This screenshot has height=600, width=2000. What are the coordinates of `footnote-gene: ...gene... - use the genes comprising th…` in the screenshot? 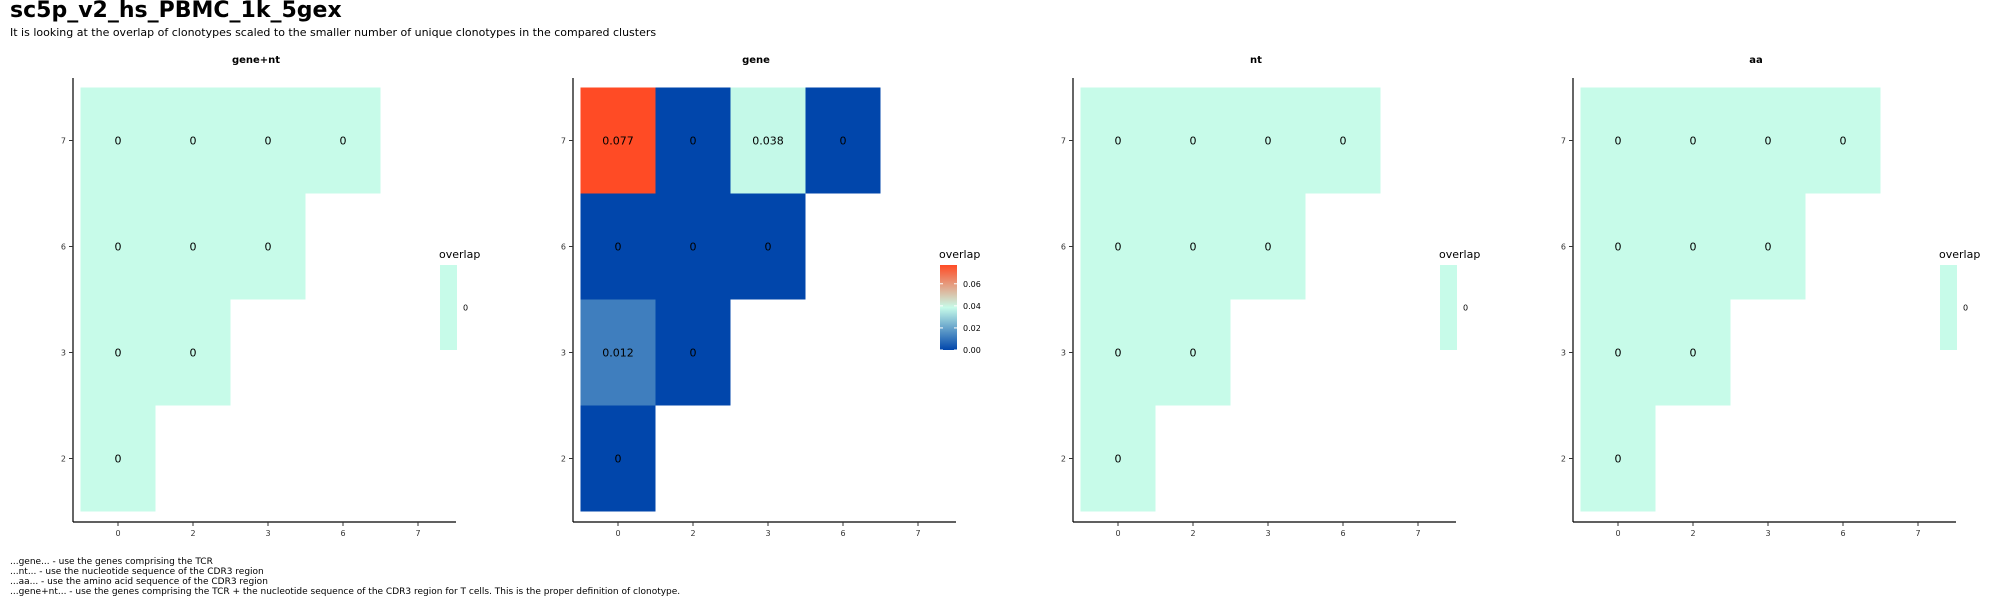 It's located at (111, 562).